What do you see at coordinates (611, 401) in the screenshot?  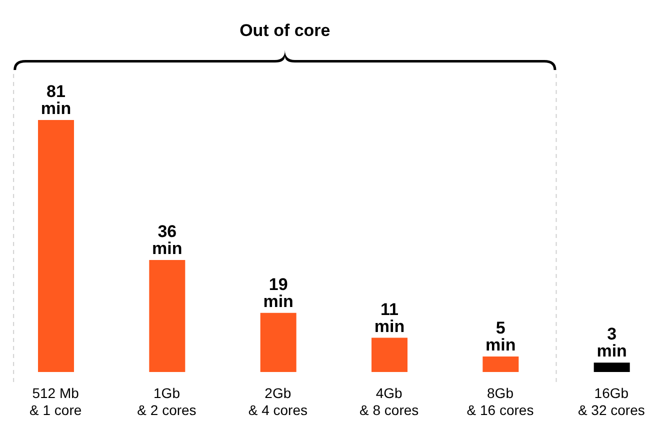 I see `x-tick-label: 16Gb & 32 cores` at bounding box center [611, 401].